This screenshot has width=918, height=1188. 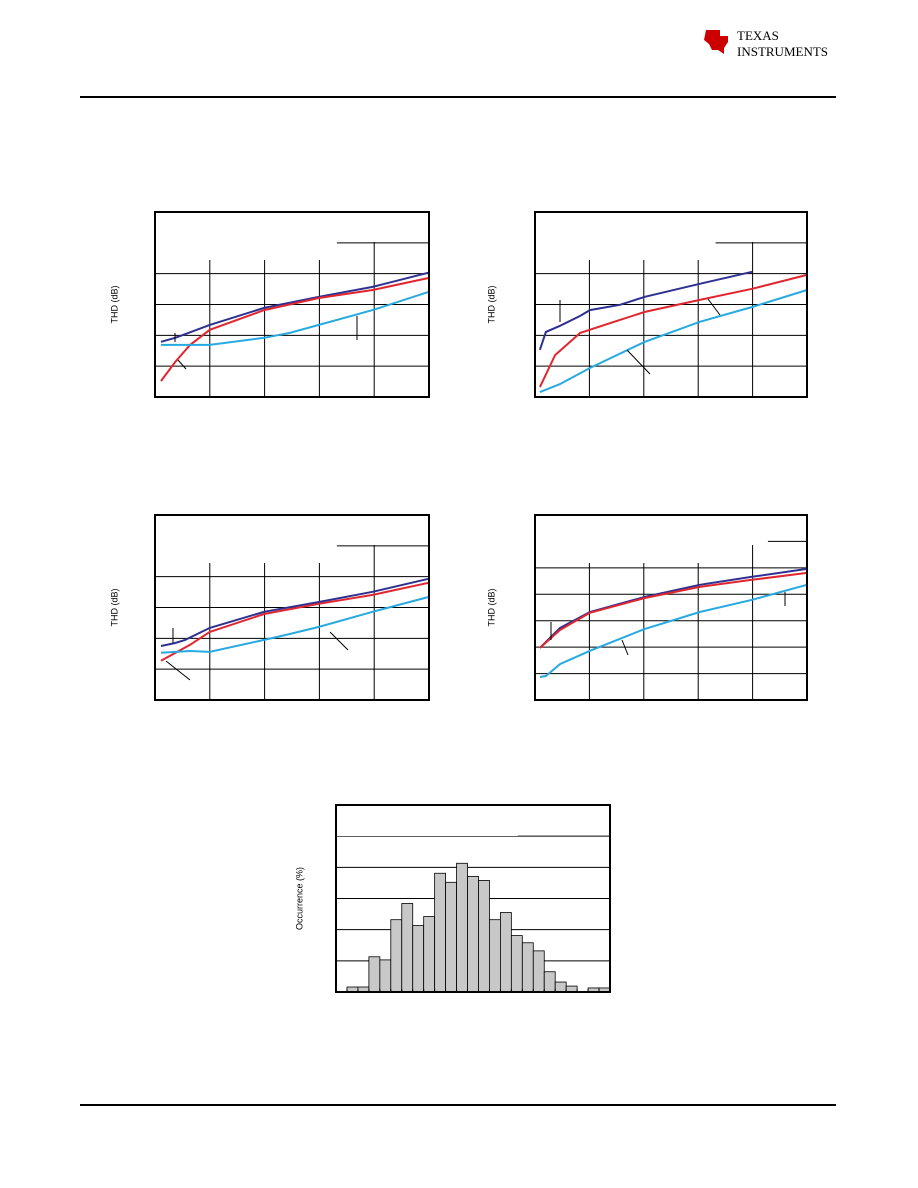 What do you see at coordinates (299, 898) in the screenshot?
I see `y-axis-label: Occurrence (%)` at bounding box center [299, 898].